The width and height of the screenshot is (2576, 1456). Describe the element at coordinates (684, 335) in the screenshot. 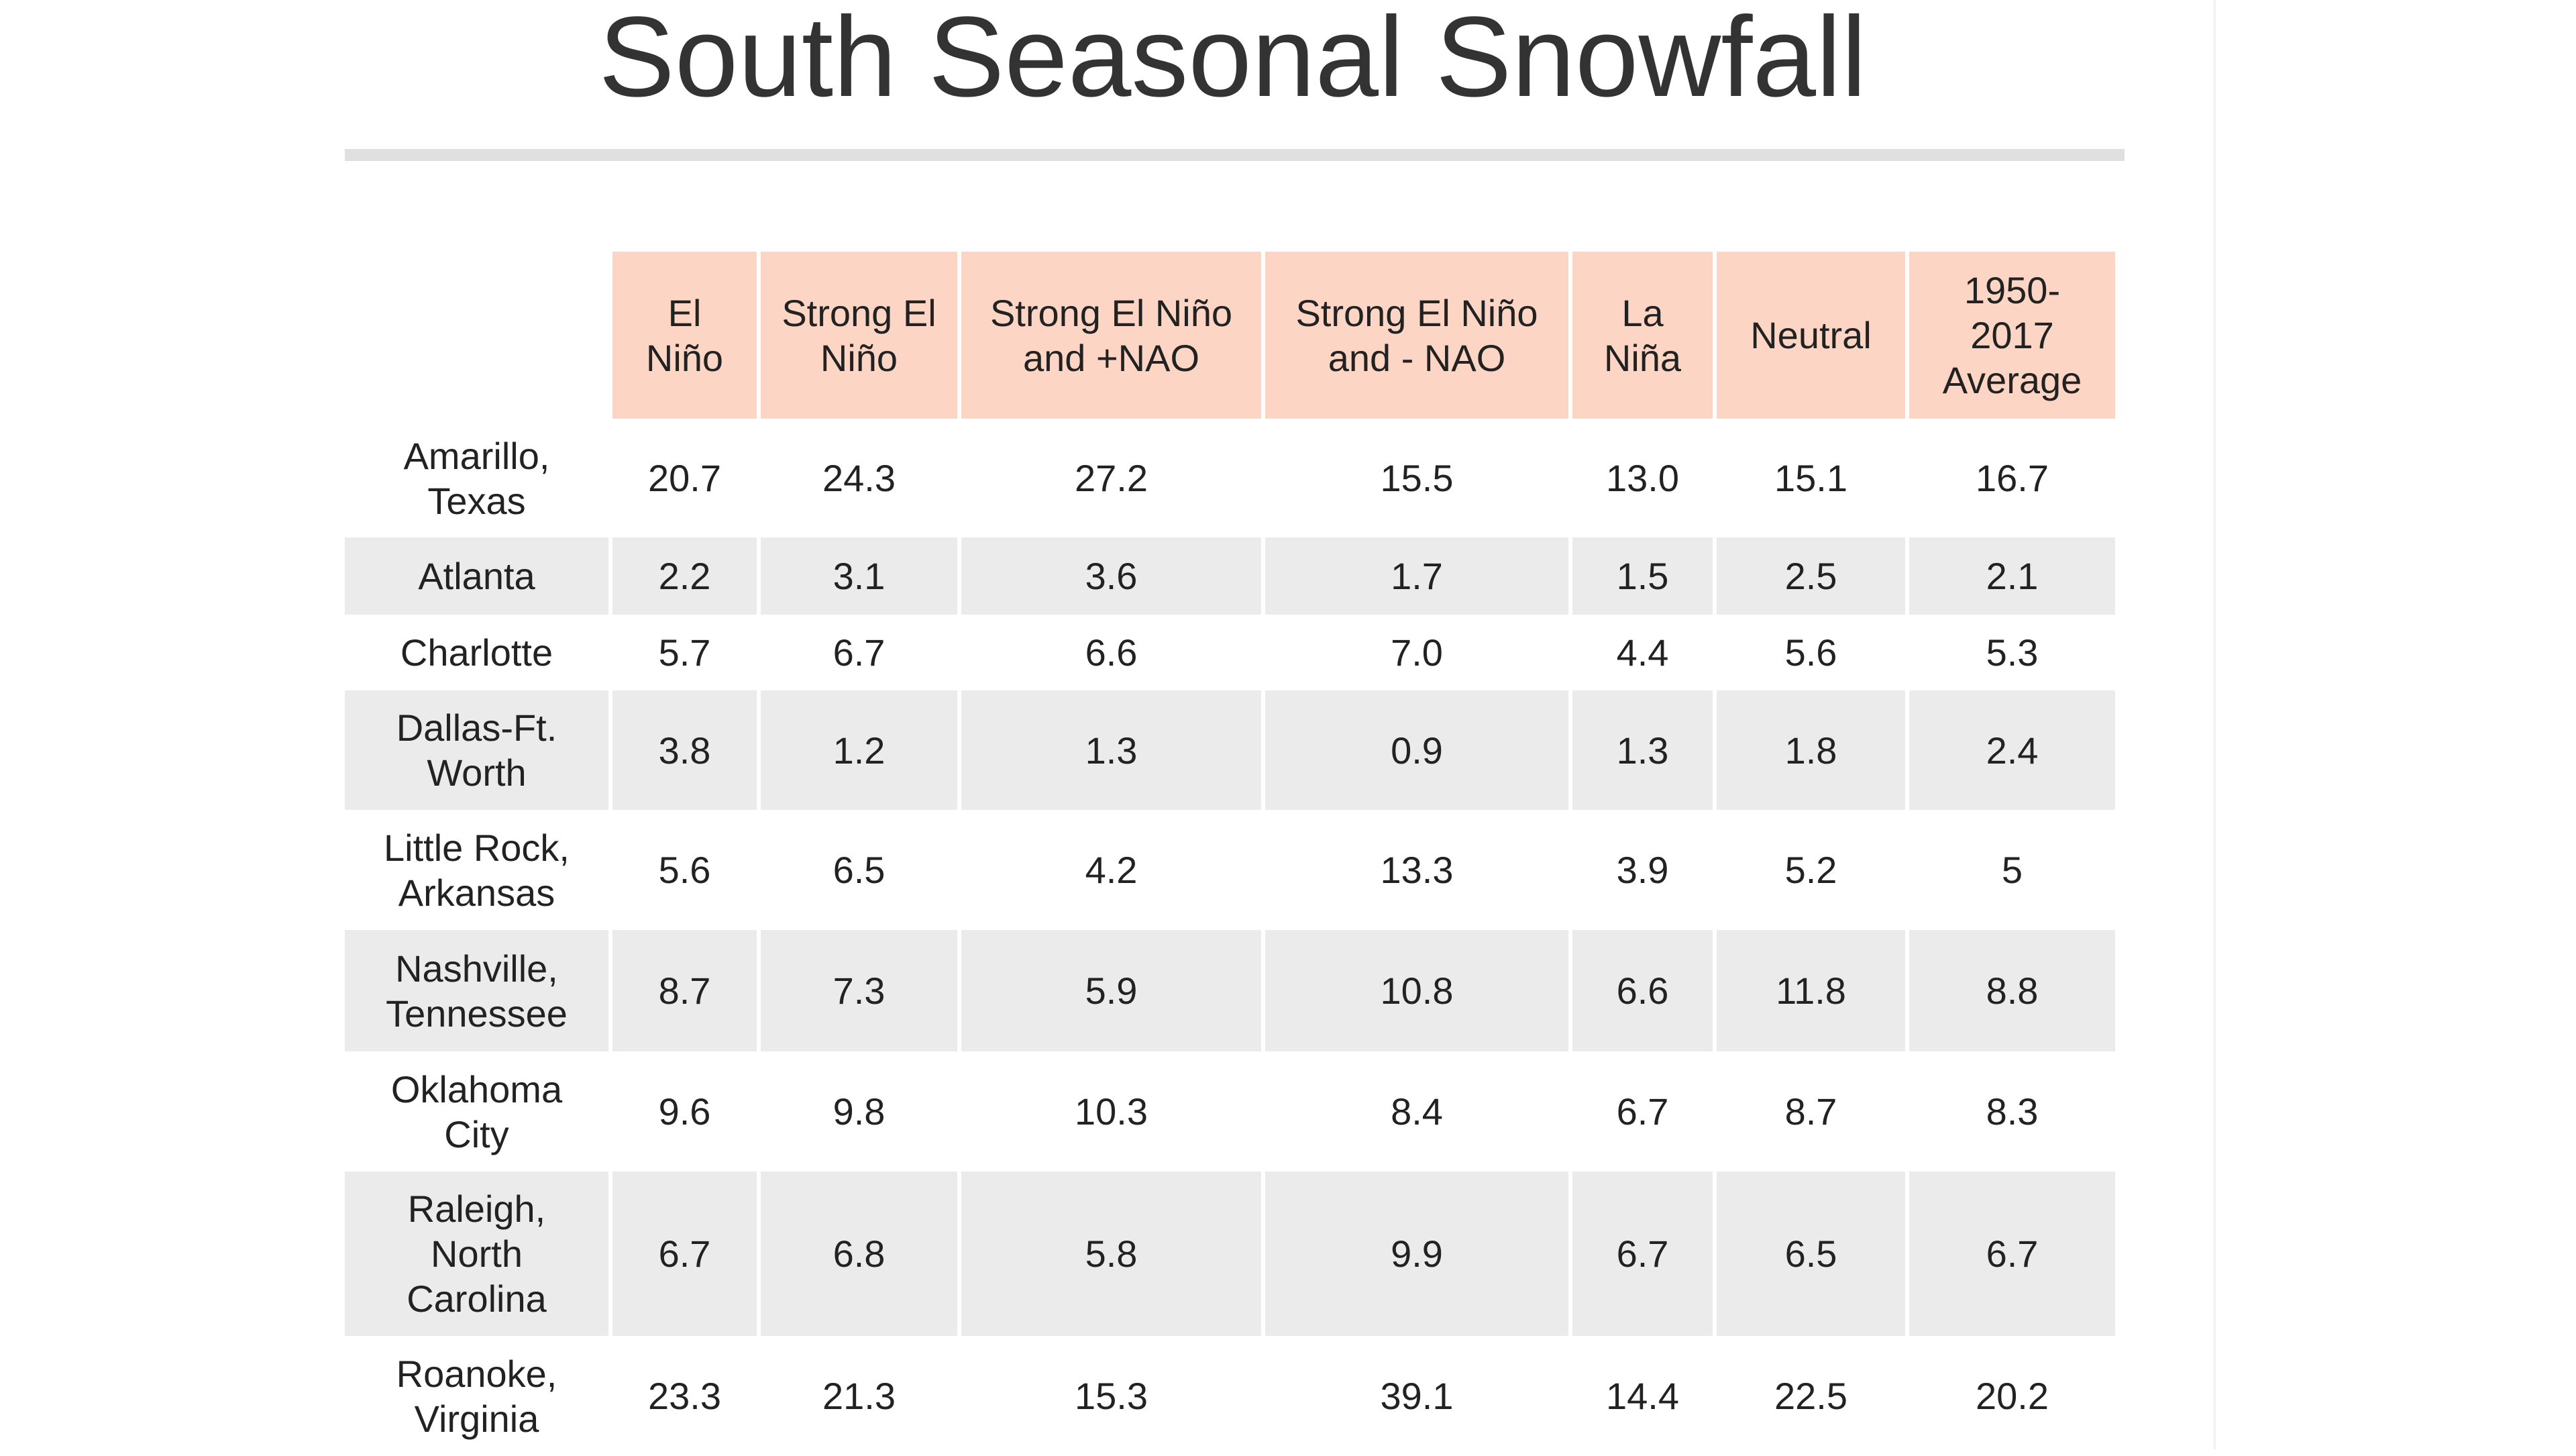

I see `column-header: El Niño` at that location.